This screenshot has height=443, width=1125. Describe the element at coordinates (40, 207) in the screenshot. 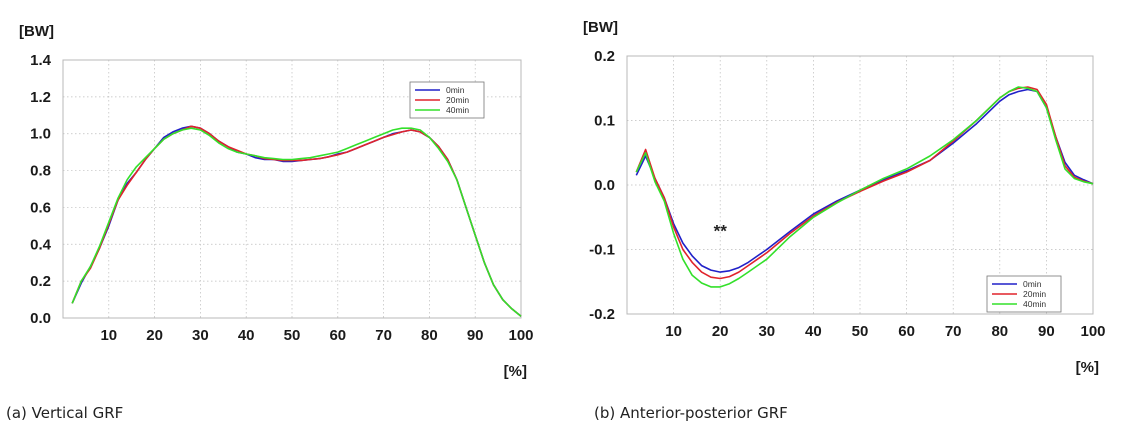

I see `y-tick-label: 0.6` at that location.